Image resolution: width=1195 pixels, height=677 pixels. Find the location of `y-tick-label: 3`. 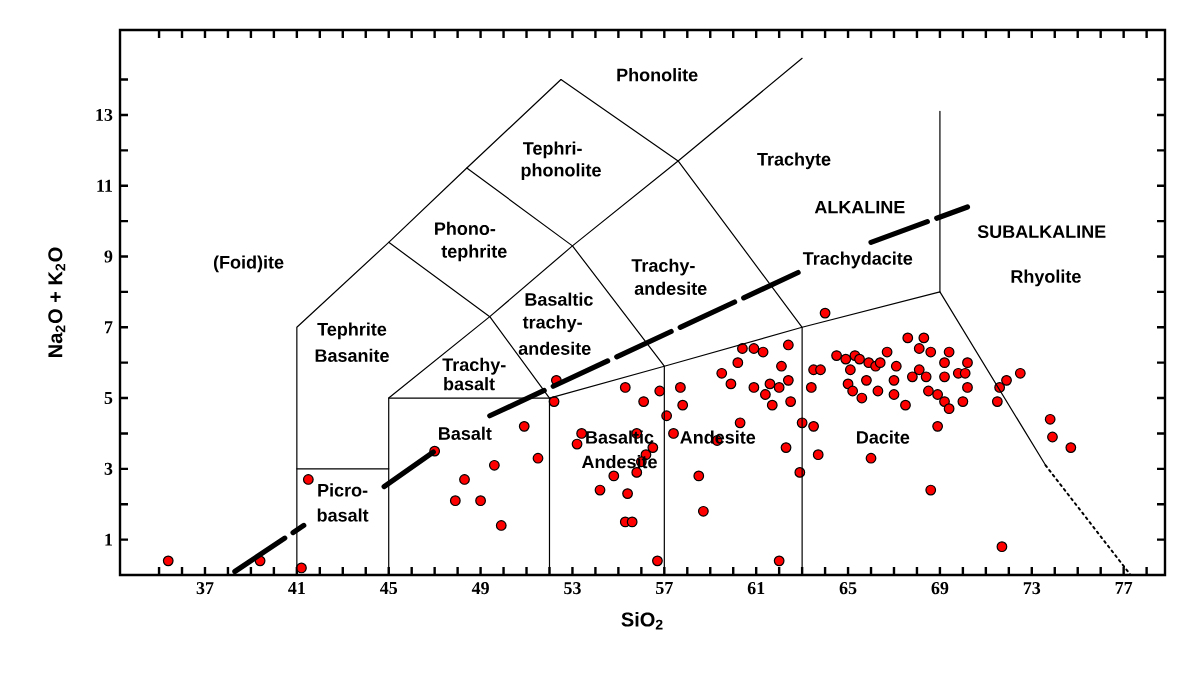

y-tick-label: 3 is located at coordinates (108, 468).